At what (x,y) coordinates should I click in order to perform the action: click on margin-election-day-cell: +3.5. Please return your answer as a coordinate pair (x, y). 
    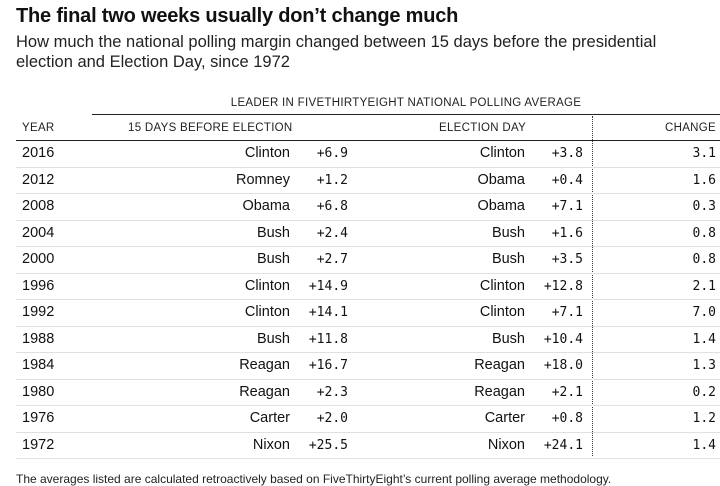
    Looking at the image, I should click on (567, 259).